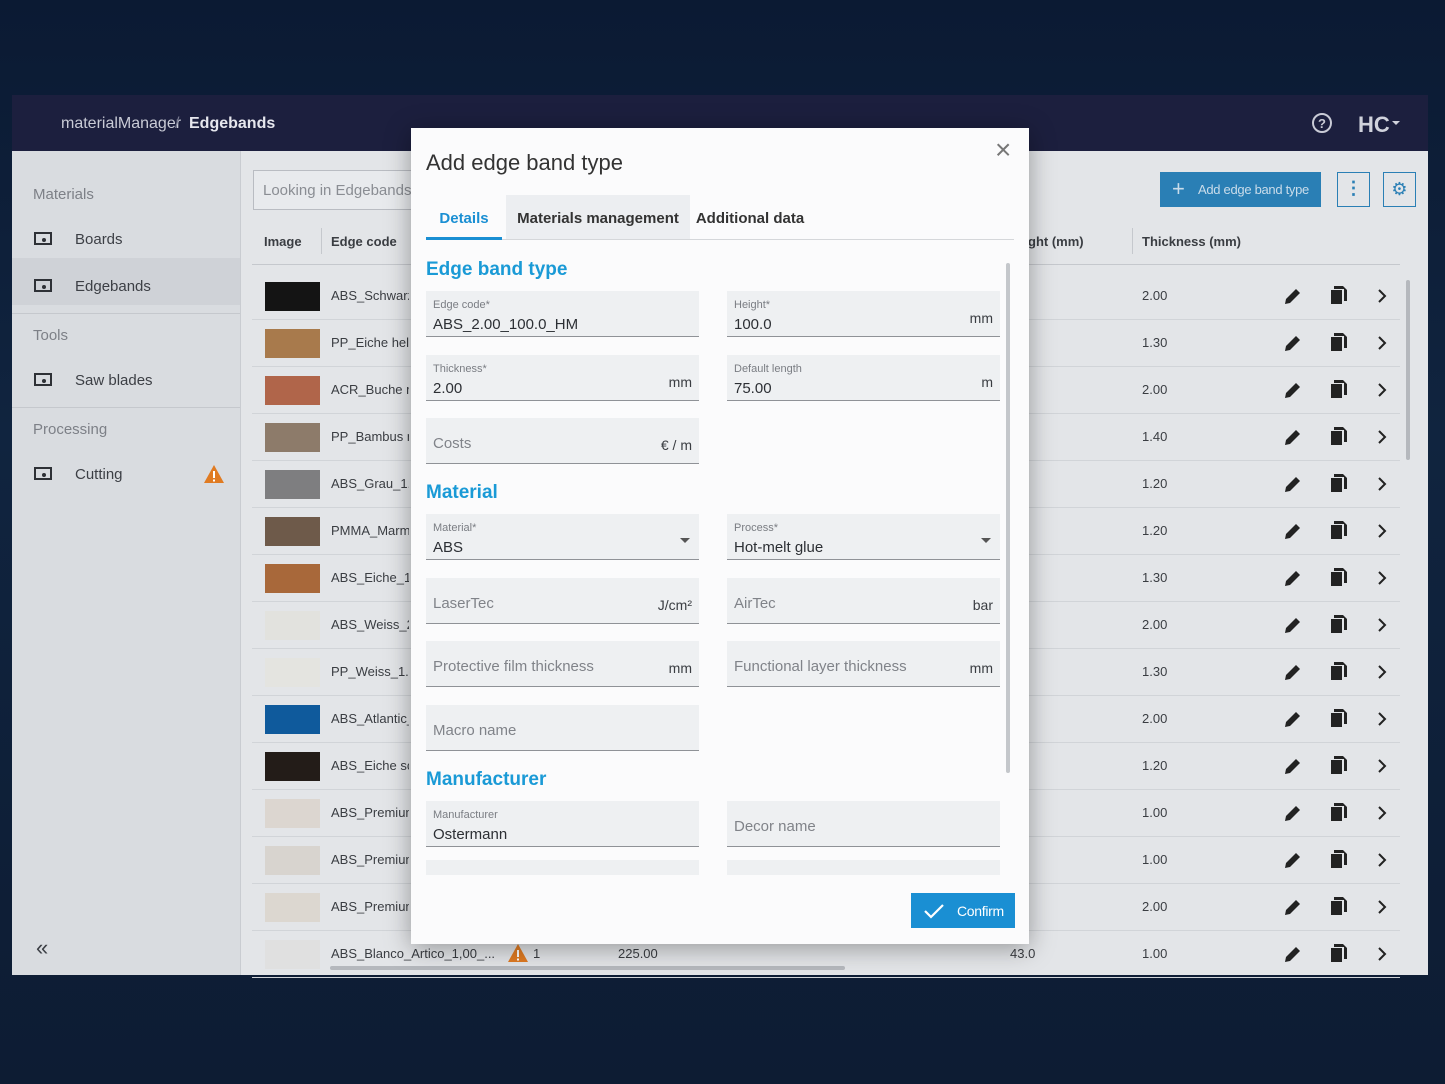  What do you see at coordinates (114, 380) in the screenshot?
I see `sidebar-item: Saw blades` at bounding box center [114, 380].